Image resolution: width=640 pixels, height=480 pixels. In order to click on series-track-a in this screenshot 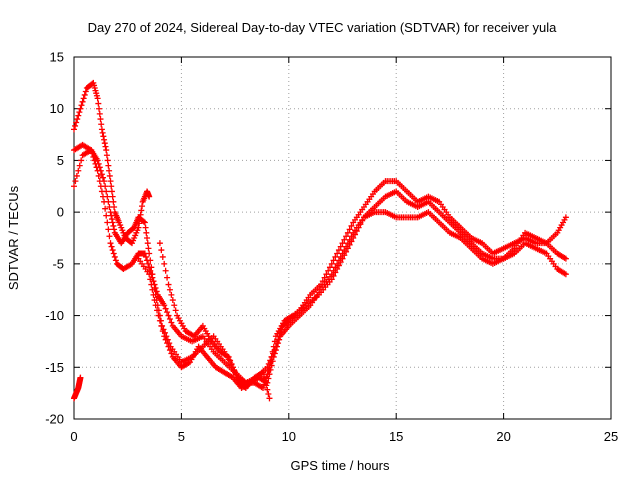, I will do `click(112, 163)`.